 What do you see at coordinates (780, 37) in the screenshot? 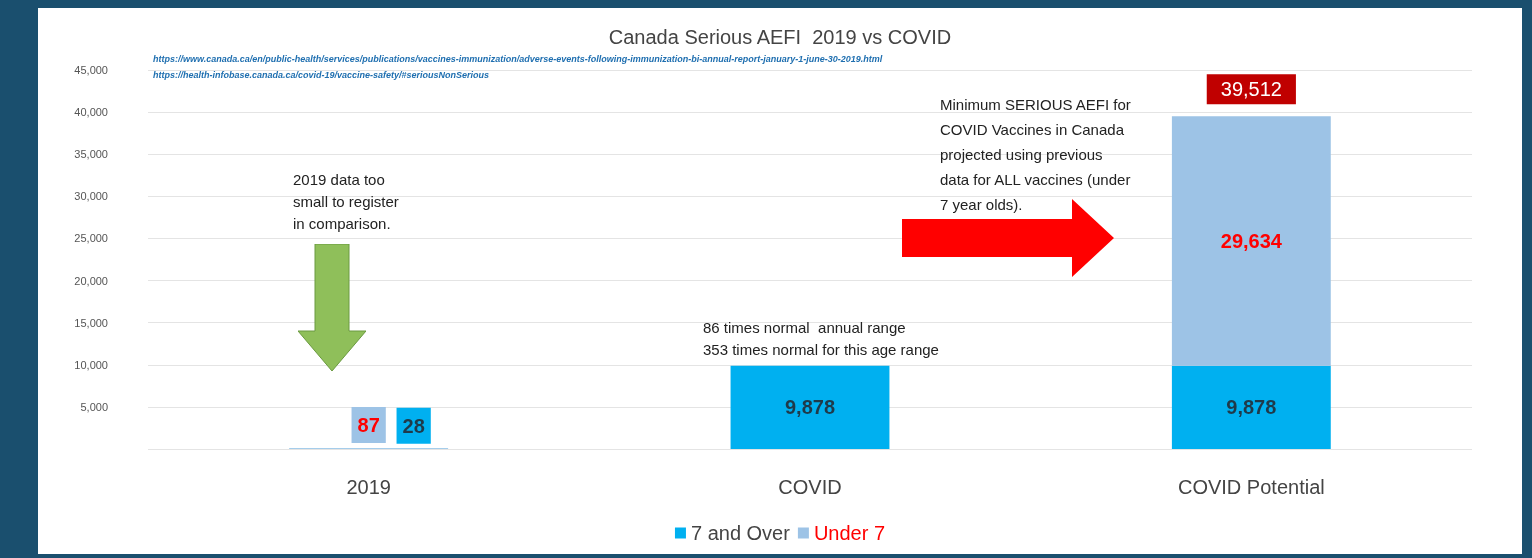
I see `chart-title: Canada Serious AEFI 2019 vs COVID` at bounding box center [780, 37].